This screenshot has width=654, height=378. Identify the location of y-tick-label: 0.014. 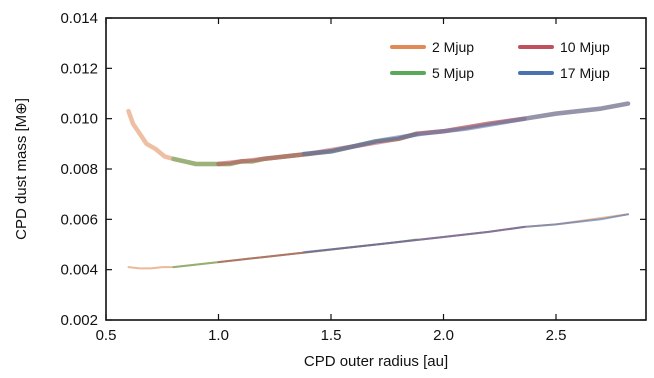
(79, 18).